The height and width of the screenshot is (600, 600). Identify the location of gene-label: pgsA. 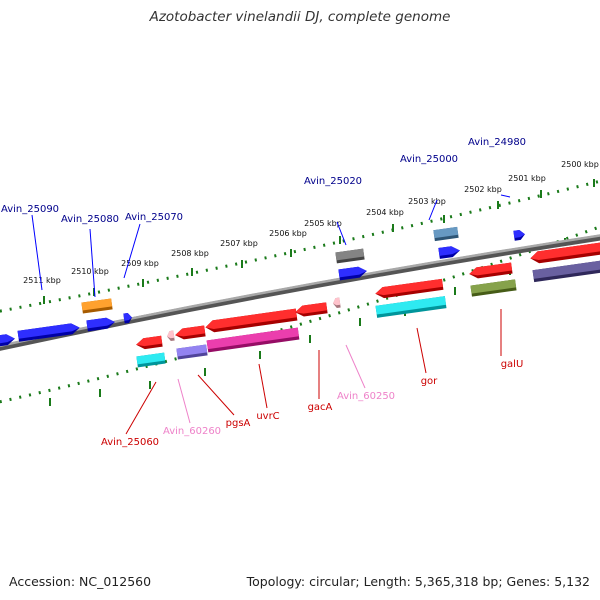
(238, 423).